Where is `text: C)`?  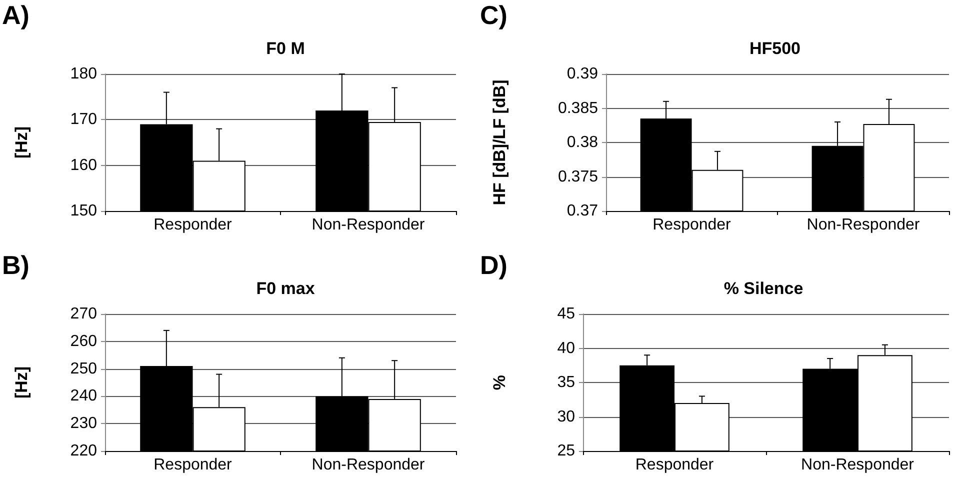 text: C) is located at coordinates (494, 15).